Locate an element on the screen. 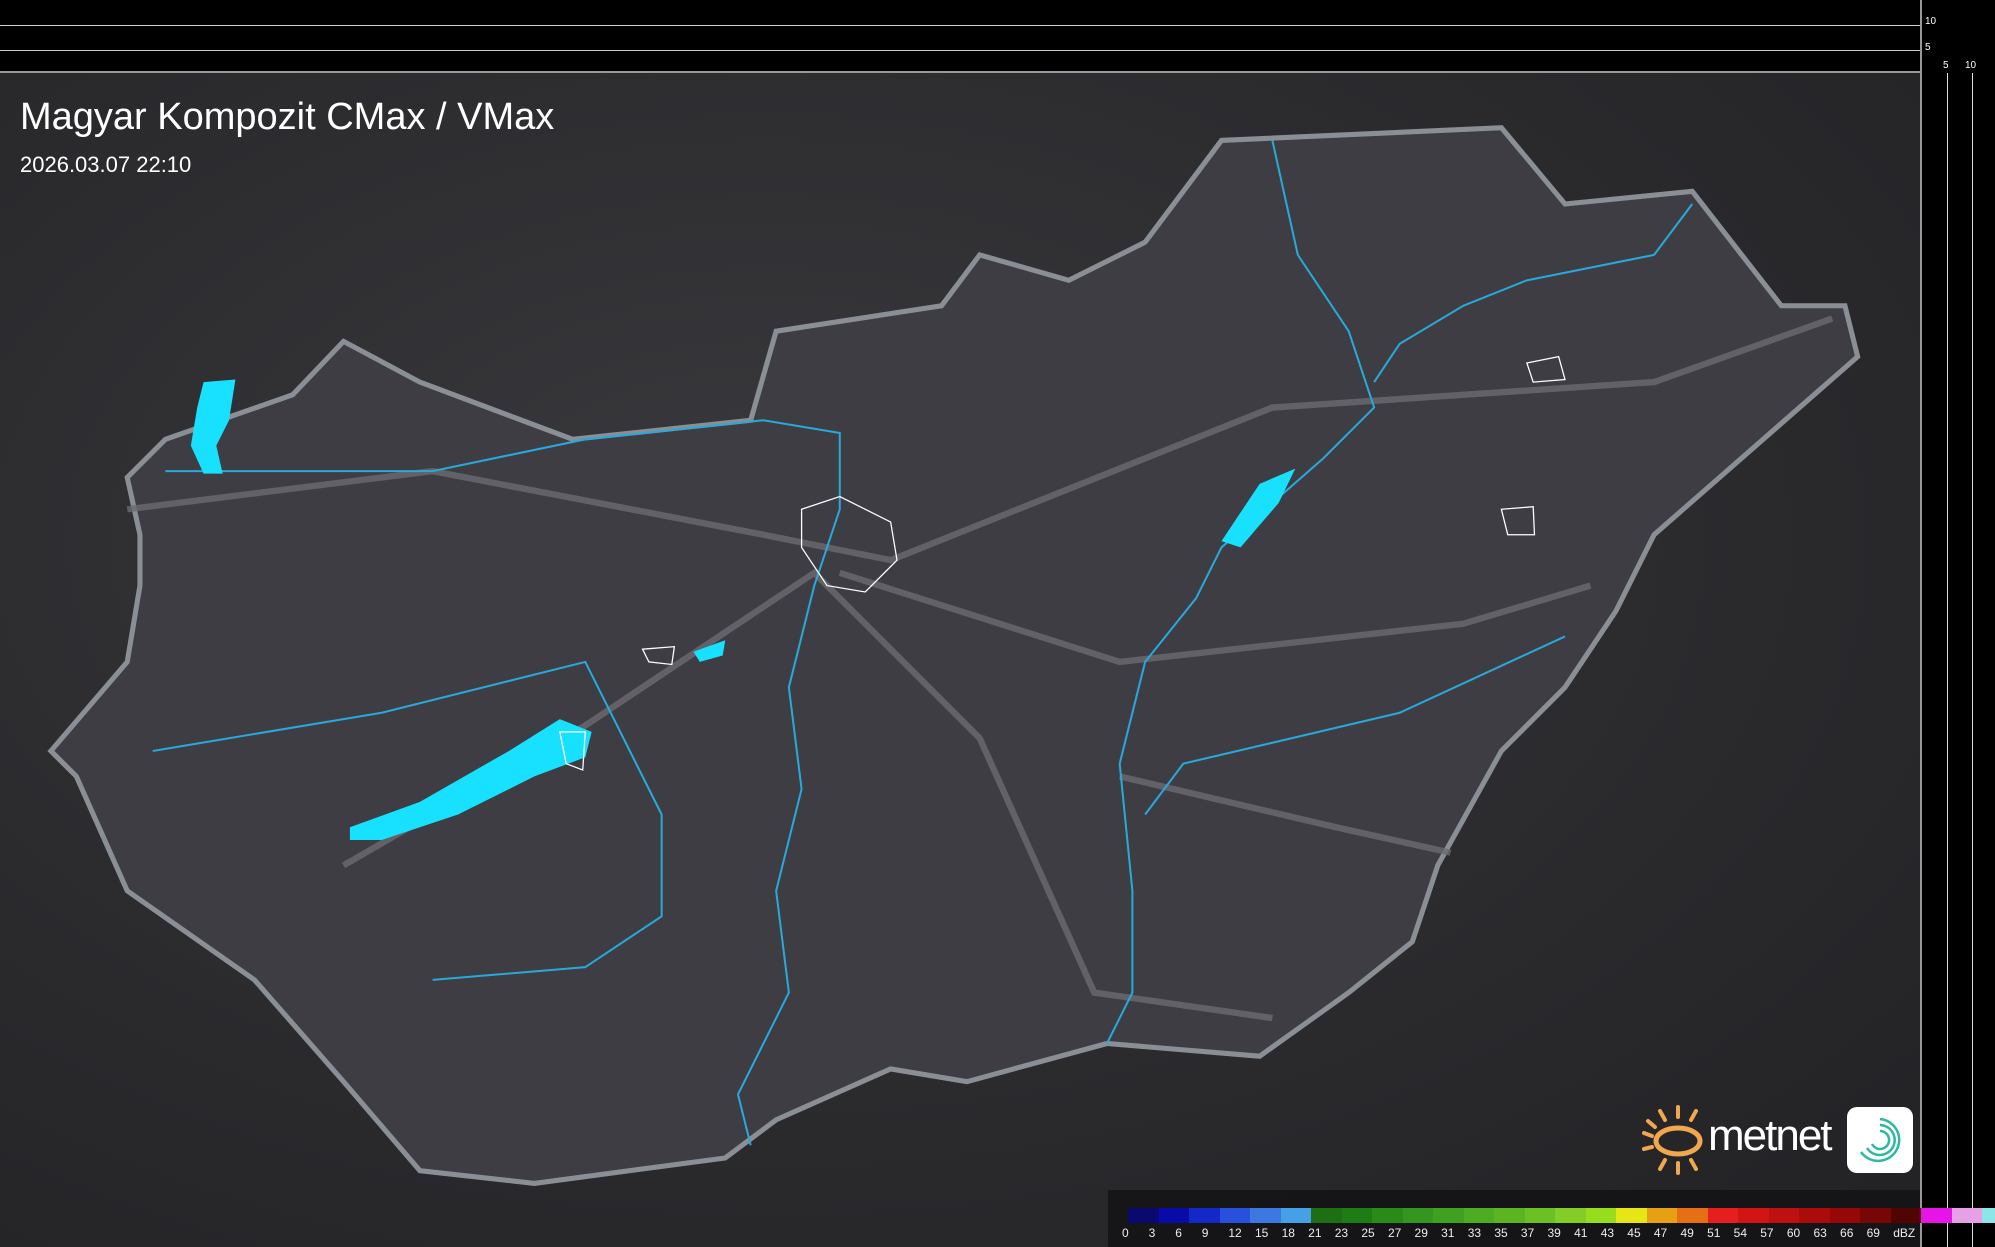  scale-label: 63 is located at coordinates (1820, 1233).